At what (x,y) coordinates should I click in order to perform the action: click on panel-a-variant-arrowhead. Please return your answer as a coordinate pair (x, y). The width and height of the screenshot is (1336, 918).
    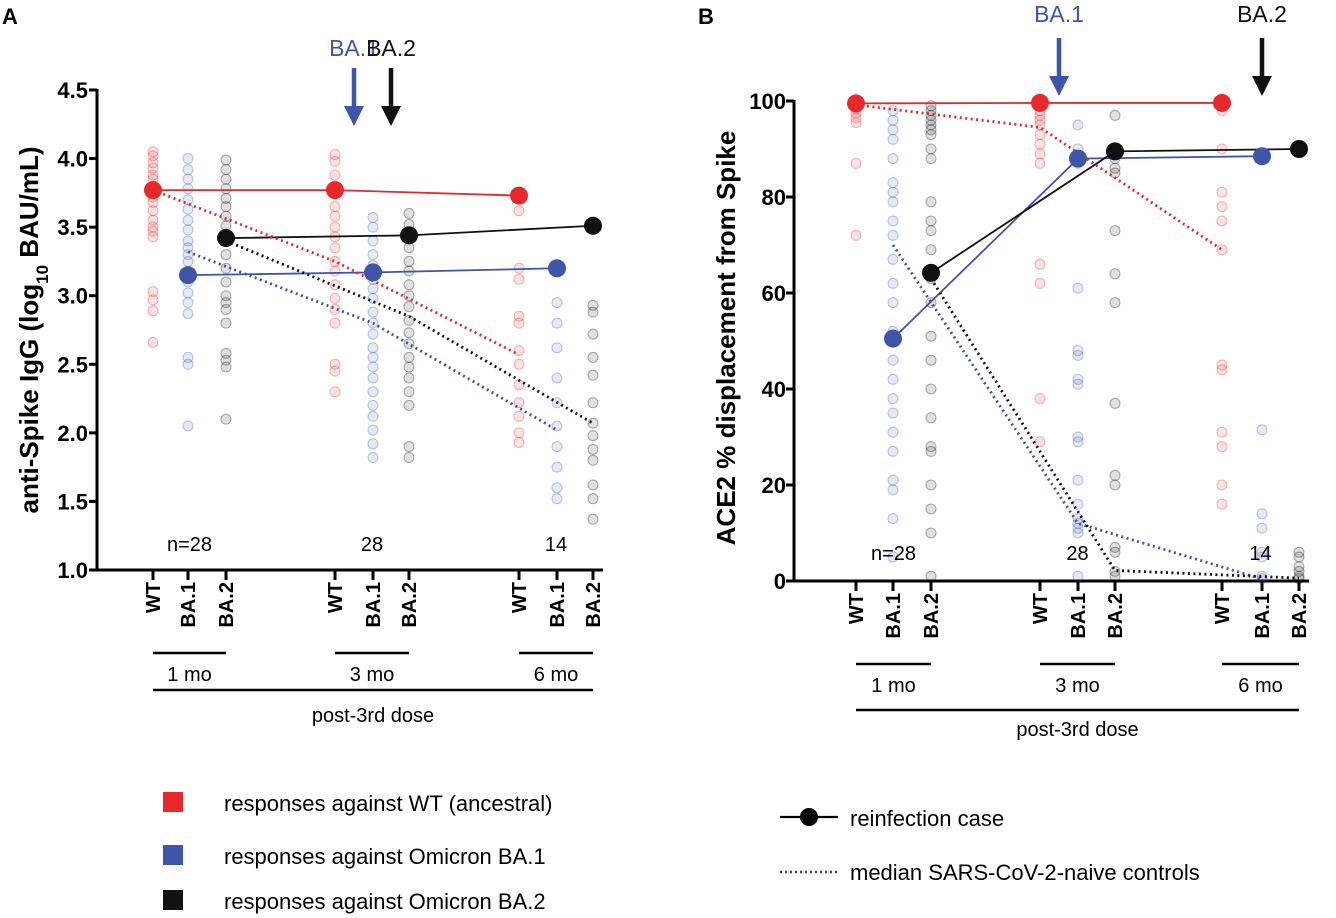
    Looking at the image, I should click on (354, 116).